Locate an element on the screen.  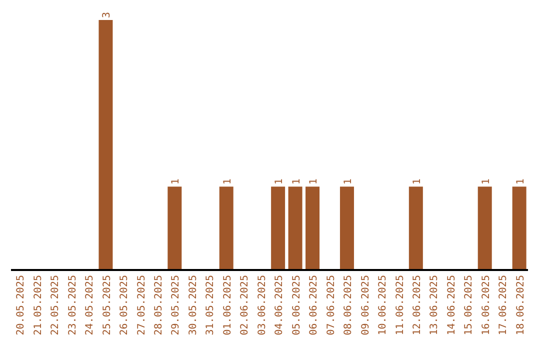
x-tick-label: 20.05.2025 is located at coordinates (21, 305).